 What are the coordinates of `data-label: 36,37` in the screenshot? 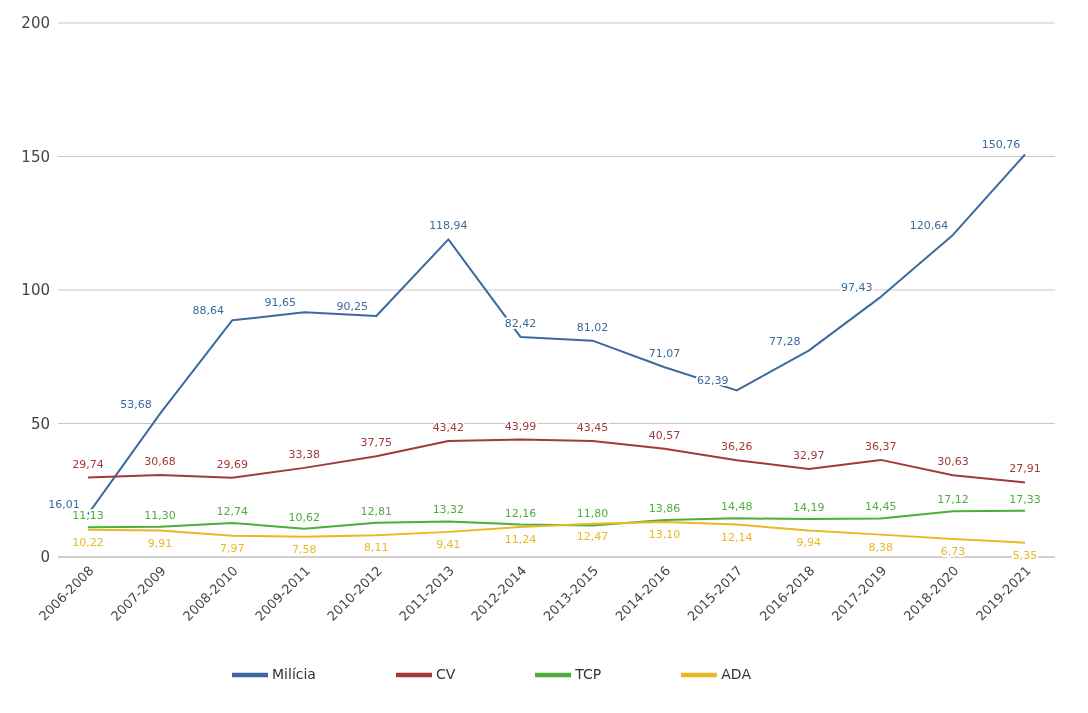 It's located at (881, 446).